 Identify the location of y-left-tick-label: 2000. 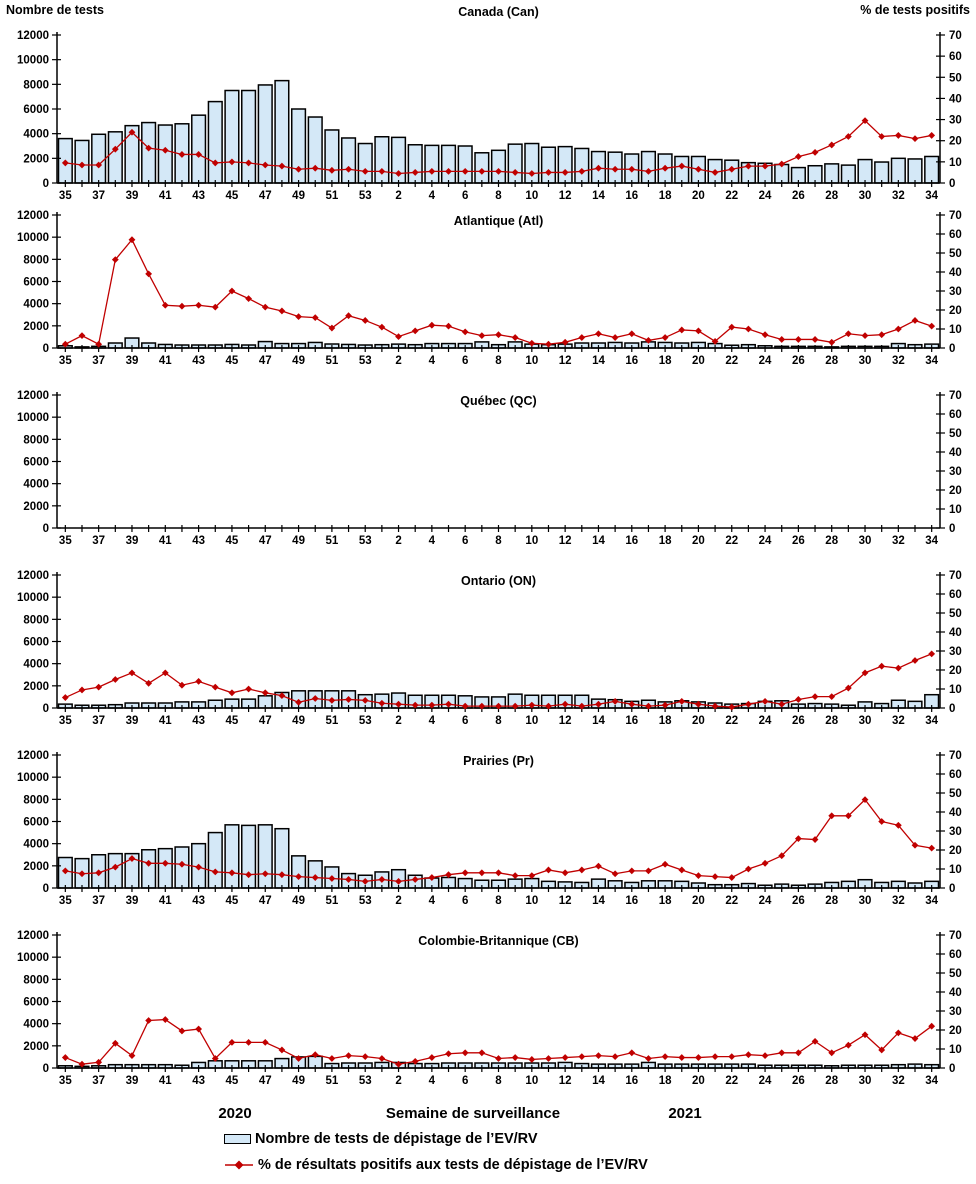
(36, 867).